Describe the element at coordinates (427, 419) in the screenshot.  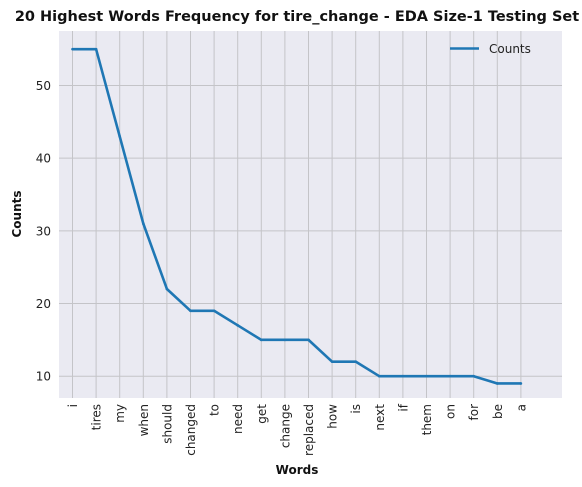
I see `x-tick-label: them` at that location.